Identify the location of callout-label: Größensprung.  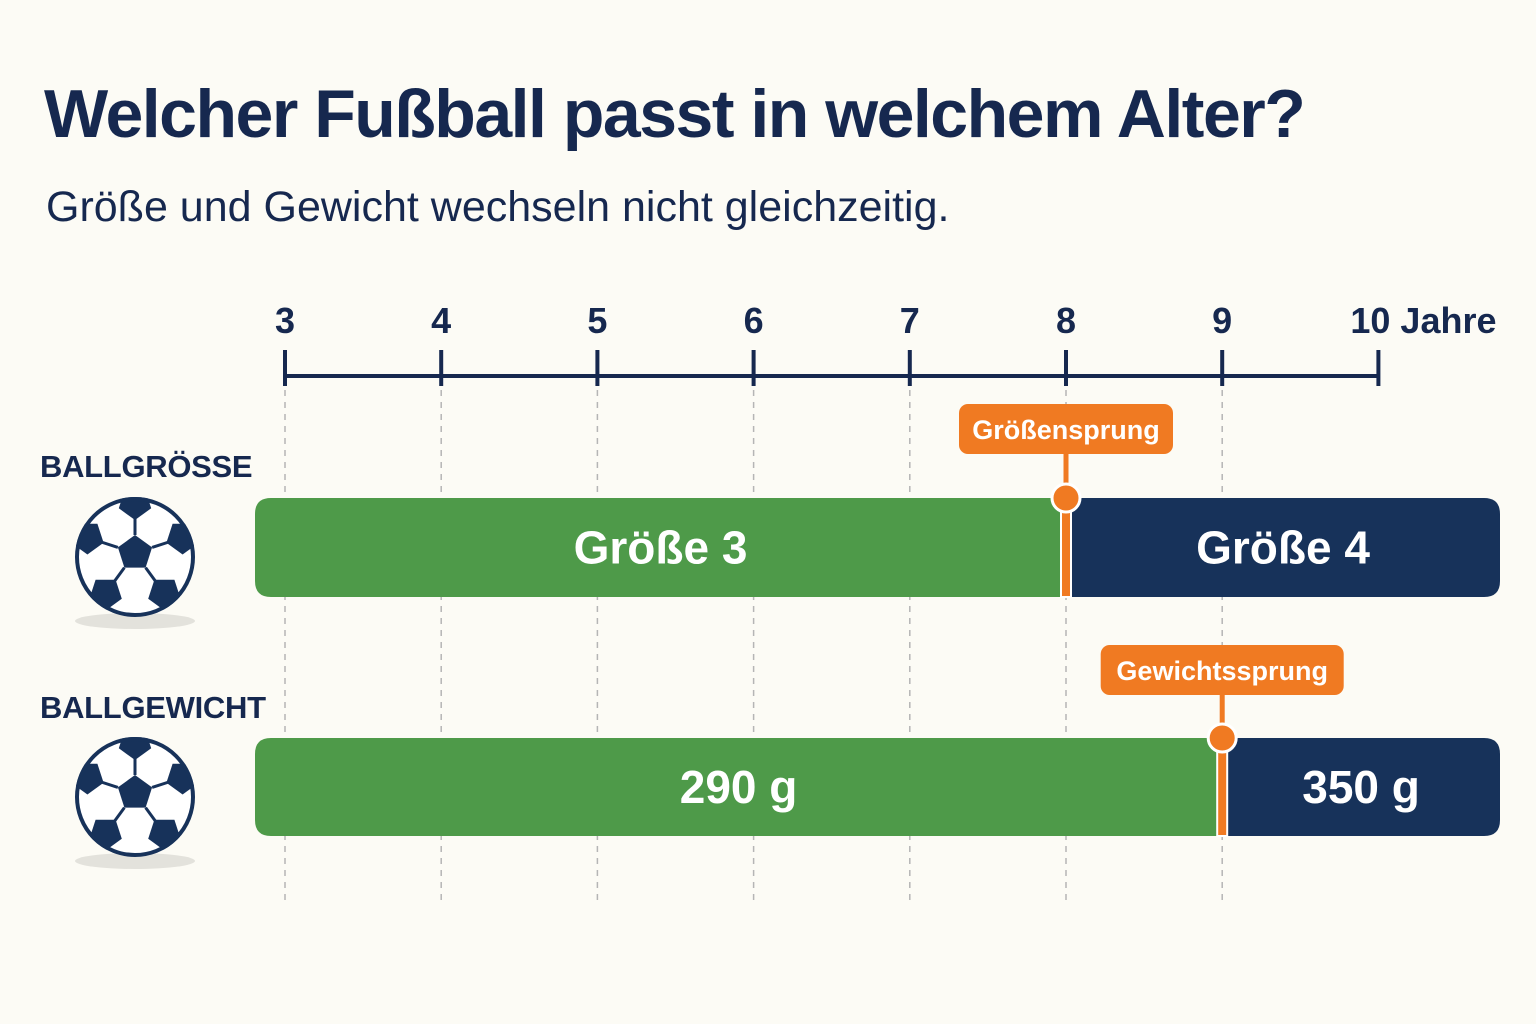
(1066, 430).